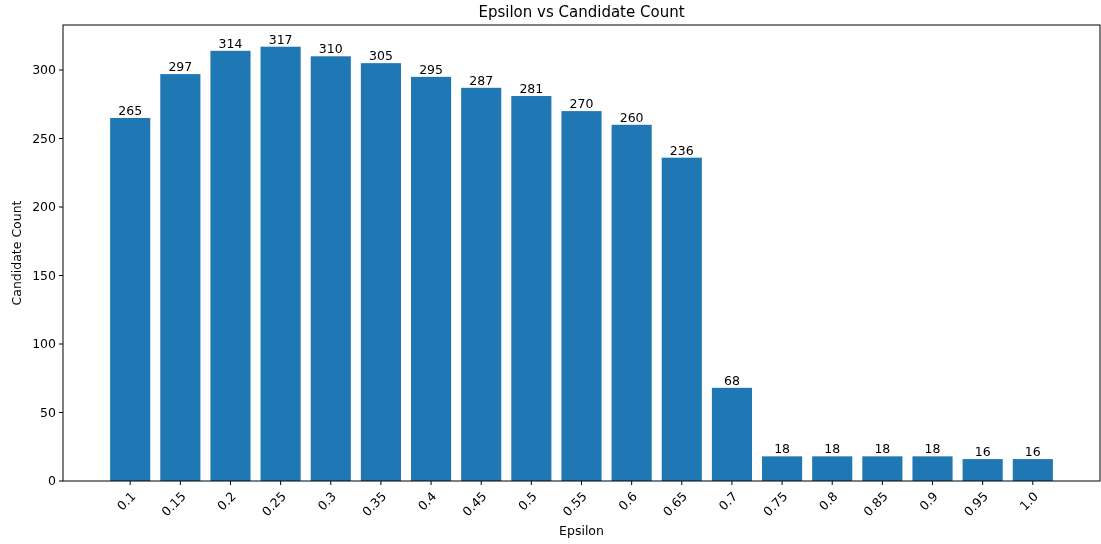 The image size is (1101, 544). I want to click on x-tick-label: 0.2, so click(226, 501).